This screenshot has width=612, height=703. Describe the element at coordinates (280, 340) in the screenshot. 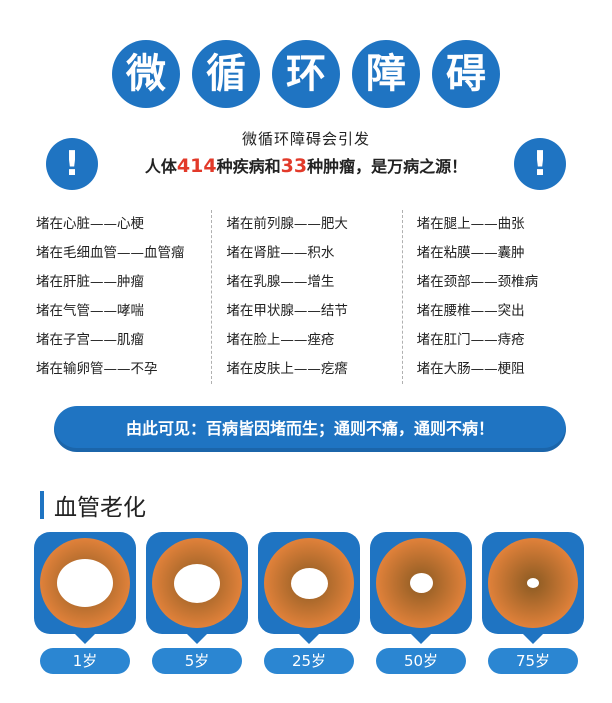

I see `list-item: 堵在脸上——痤疮` at that location.